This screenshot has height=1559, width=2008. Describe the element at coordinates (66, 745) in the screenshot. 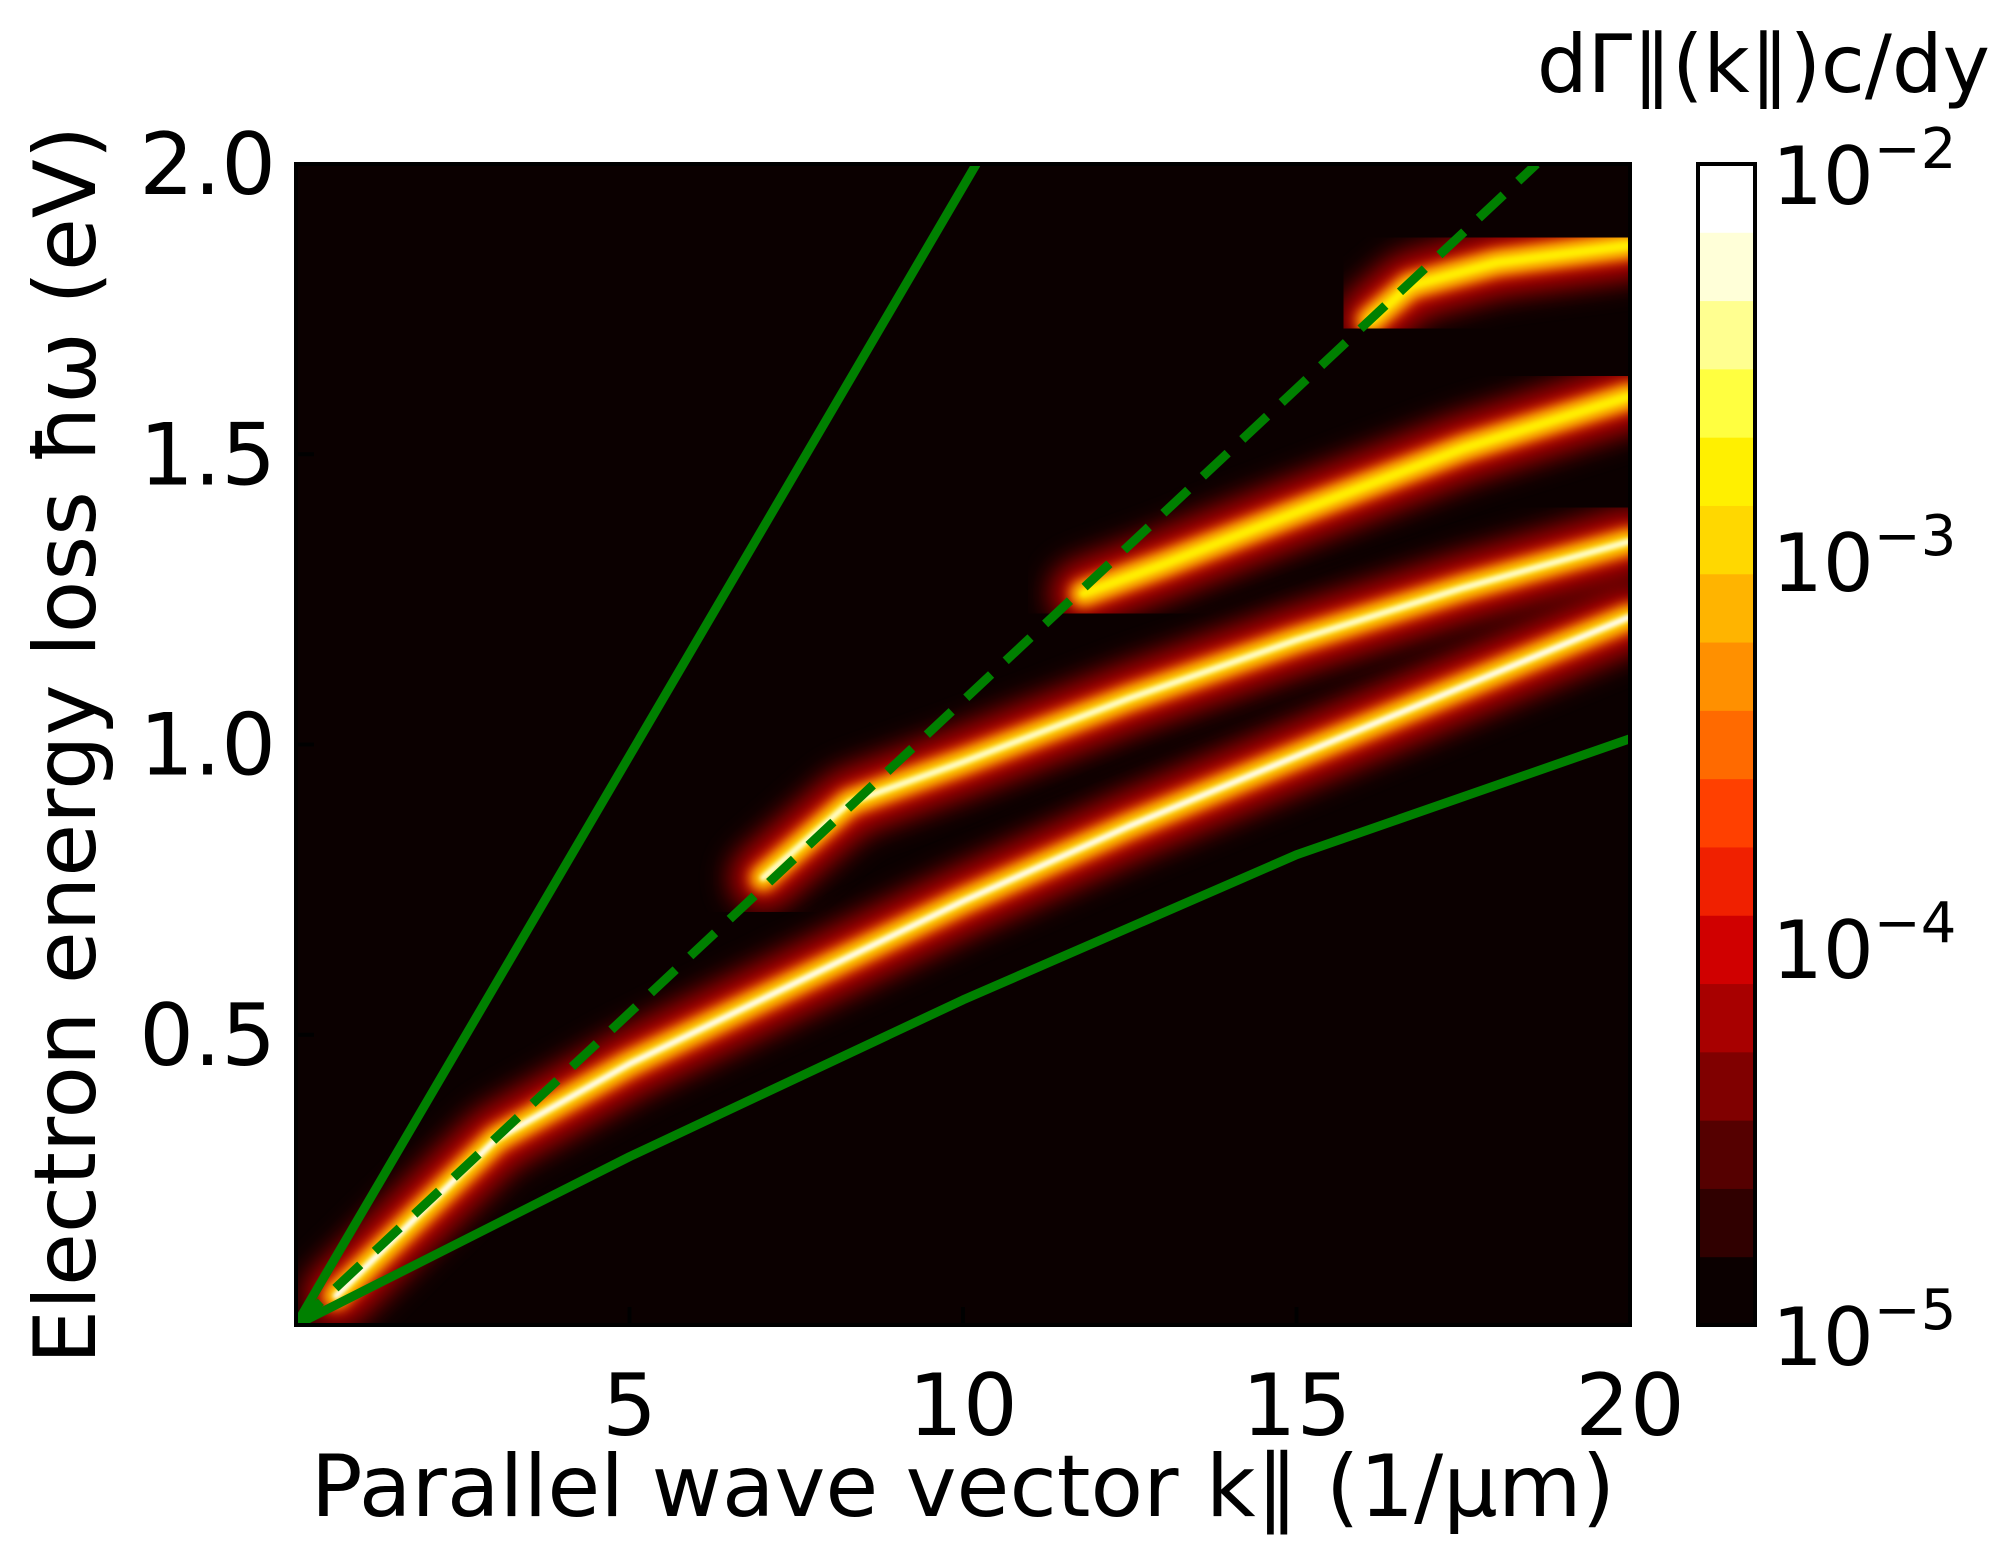

I see `y-axis-label: Electron energy loss ħω (eV)` at that location.